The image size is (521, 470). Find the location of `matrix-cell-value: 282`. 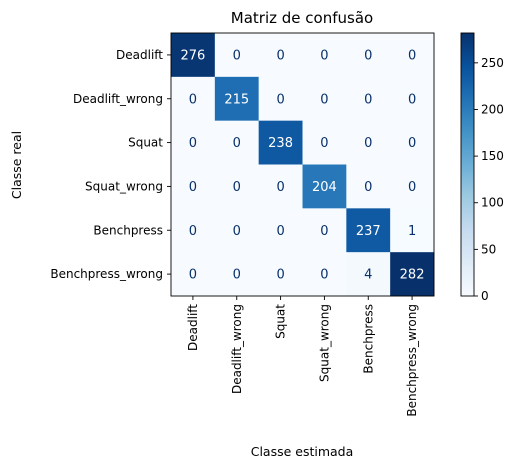

matrix-cell-value: 282 is located at coordinates (412, 275).